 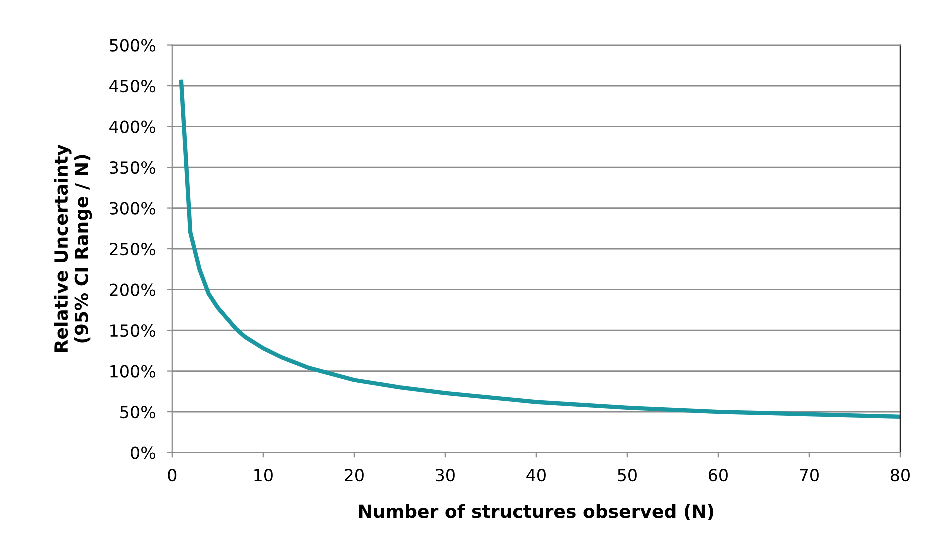 What do you see at coordinates (143, 453) in the screenshot?
I see `y-tick-label: 0%` at bounding box center [143, 453].